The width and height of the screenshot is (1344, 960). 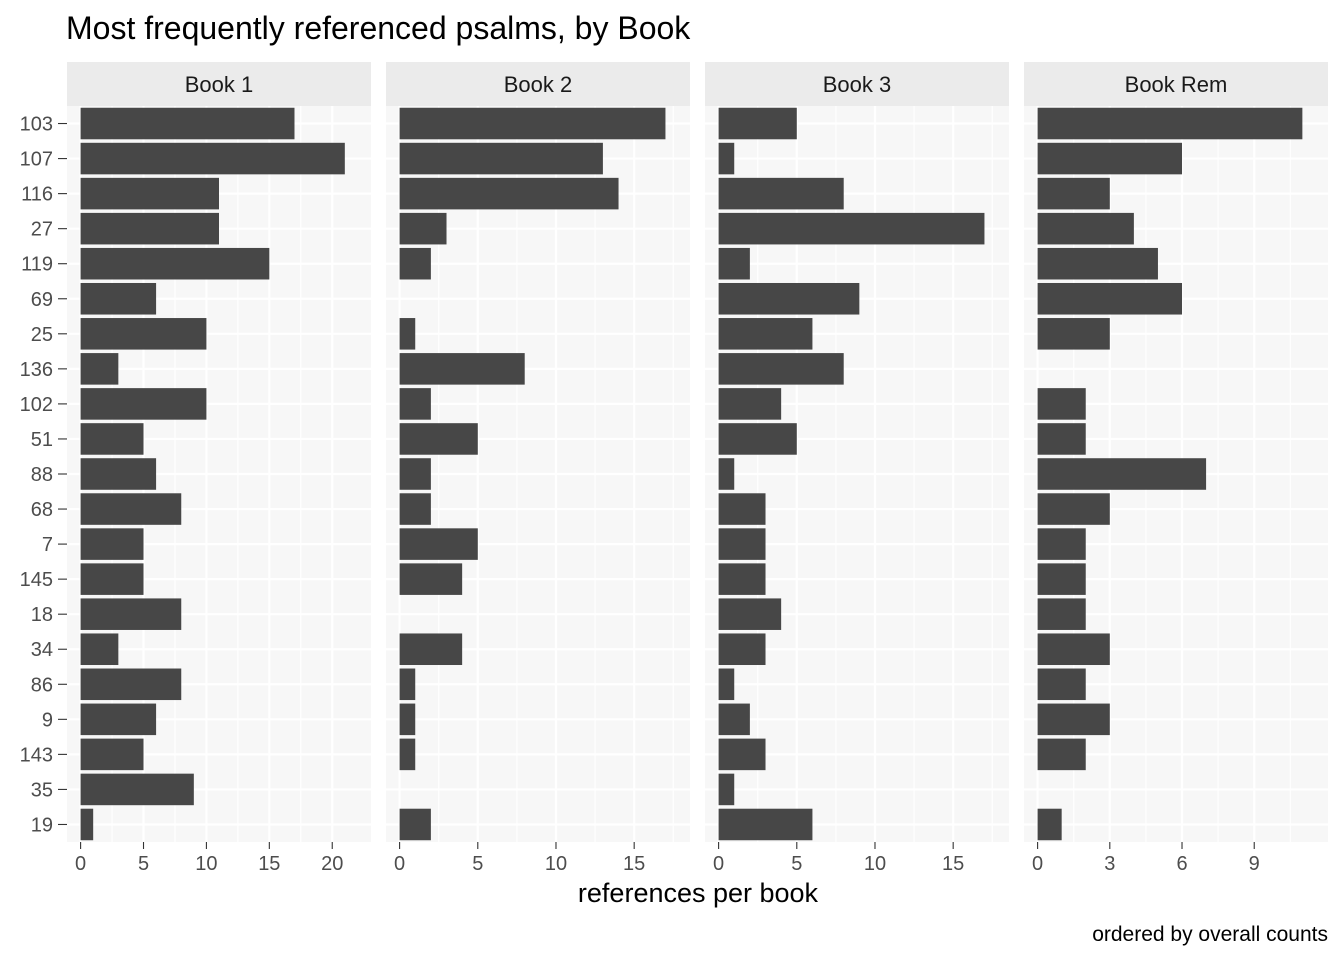 What do you see at coordinates (1109, 864) in the screenshot?
I see `x-tick-label: 3` at bounding box center [1109, 864].